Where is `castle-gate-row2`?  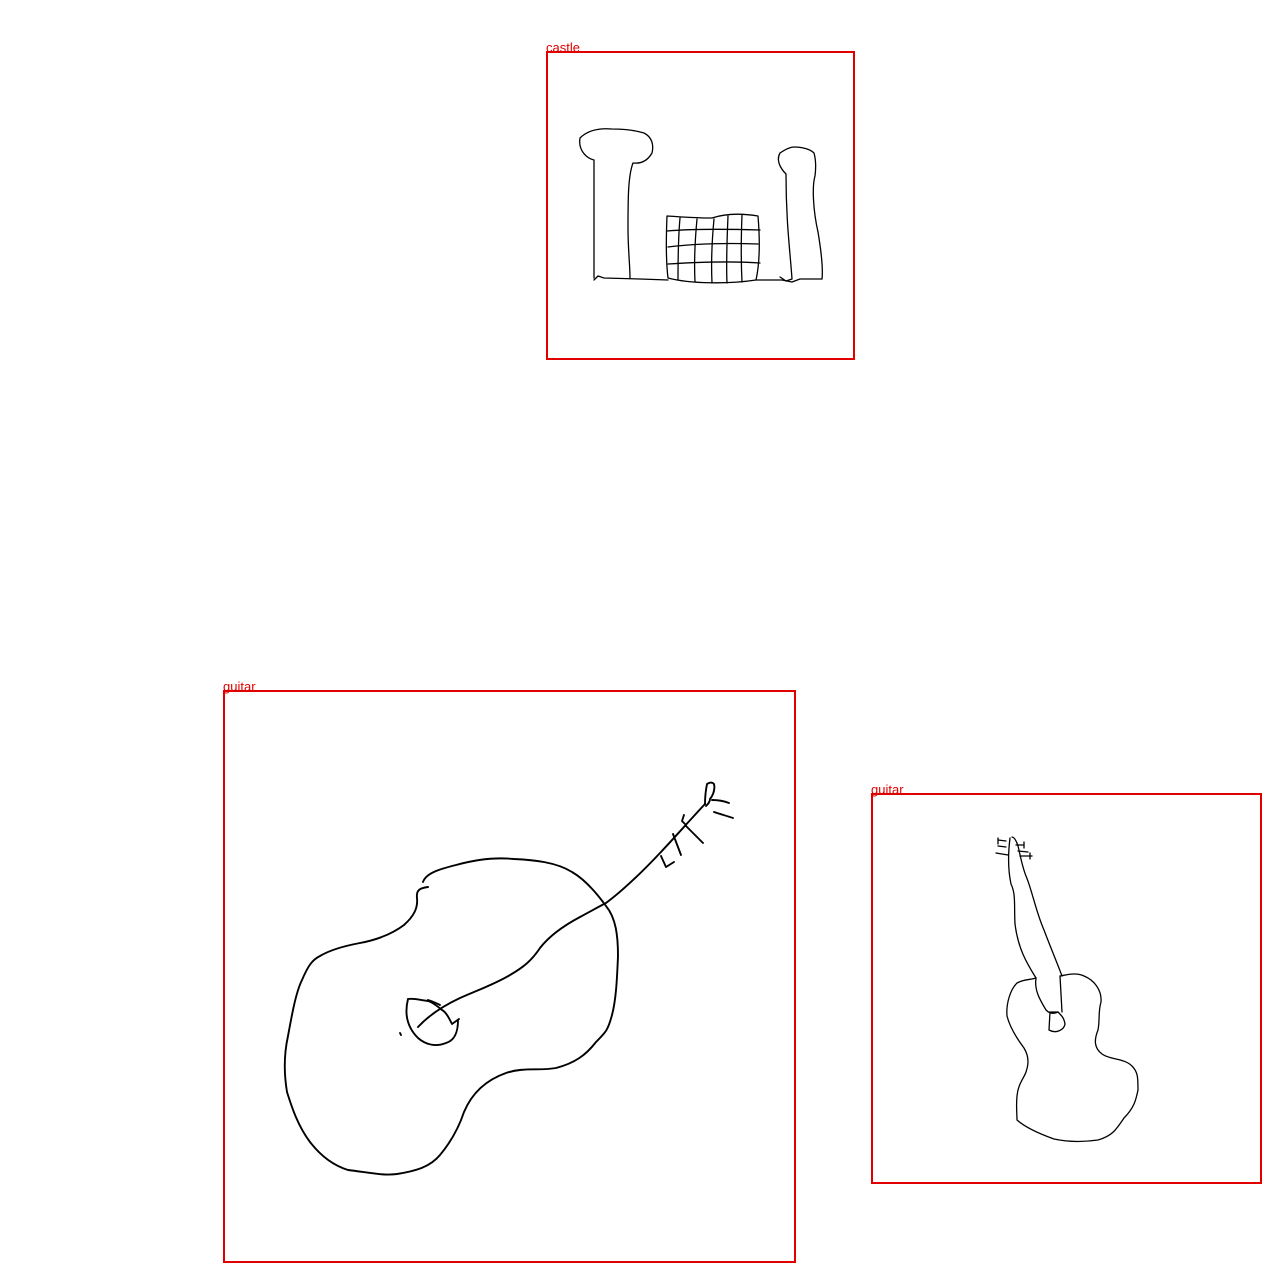
castle-gate-row2 is located at coordinates (713, 245).